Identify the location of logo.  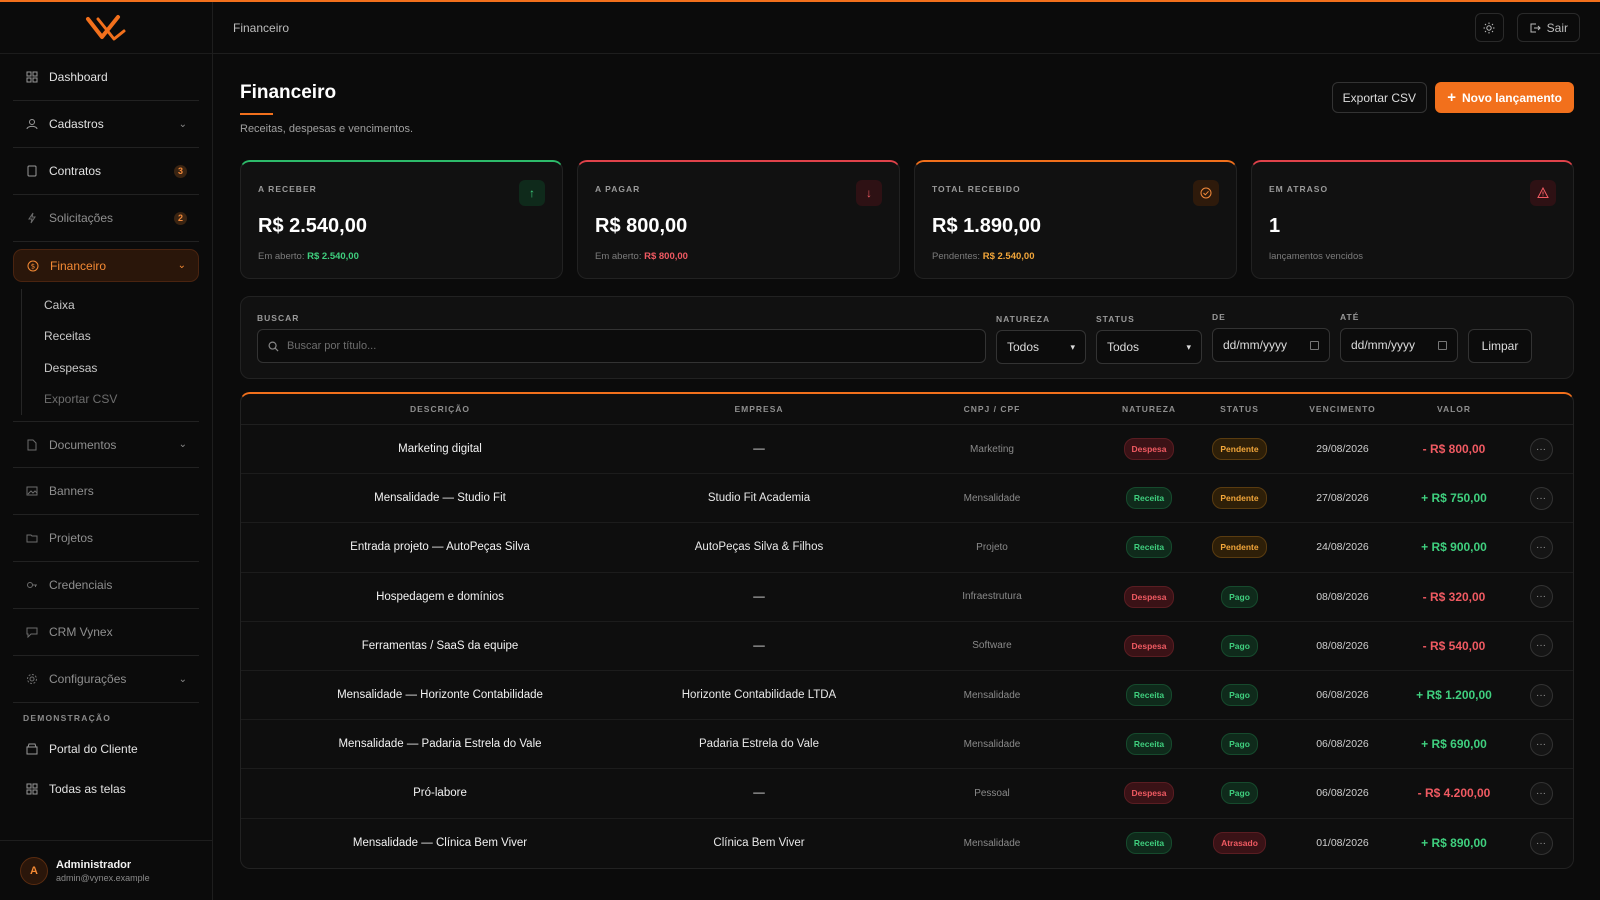
(106, 28).